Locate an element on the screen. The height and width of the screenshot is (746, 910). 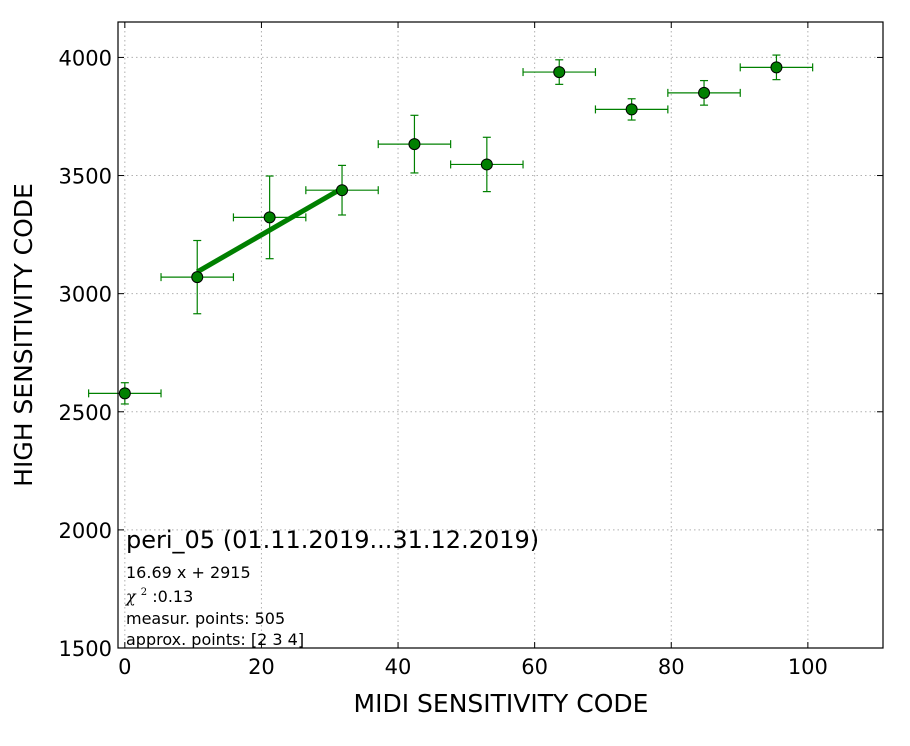
y-tick-label: 3500 is located at coordinates (85, 177).